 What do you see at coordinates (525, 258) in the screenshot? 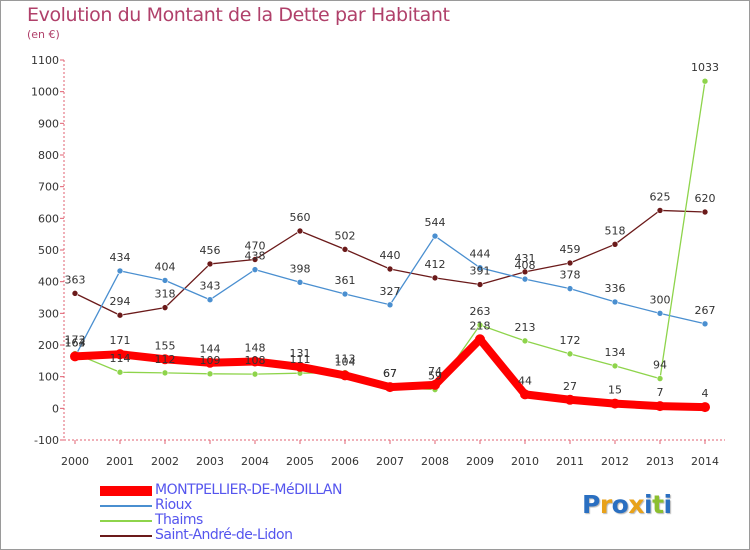
I see `data-label: 431` at bounding box center [525, 258].